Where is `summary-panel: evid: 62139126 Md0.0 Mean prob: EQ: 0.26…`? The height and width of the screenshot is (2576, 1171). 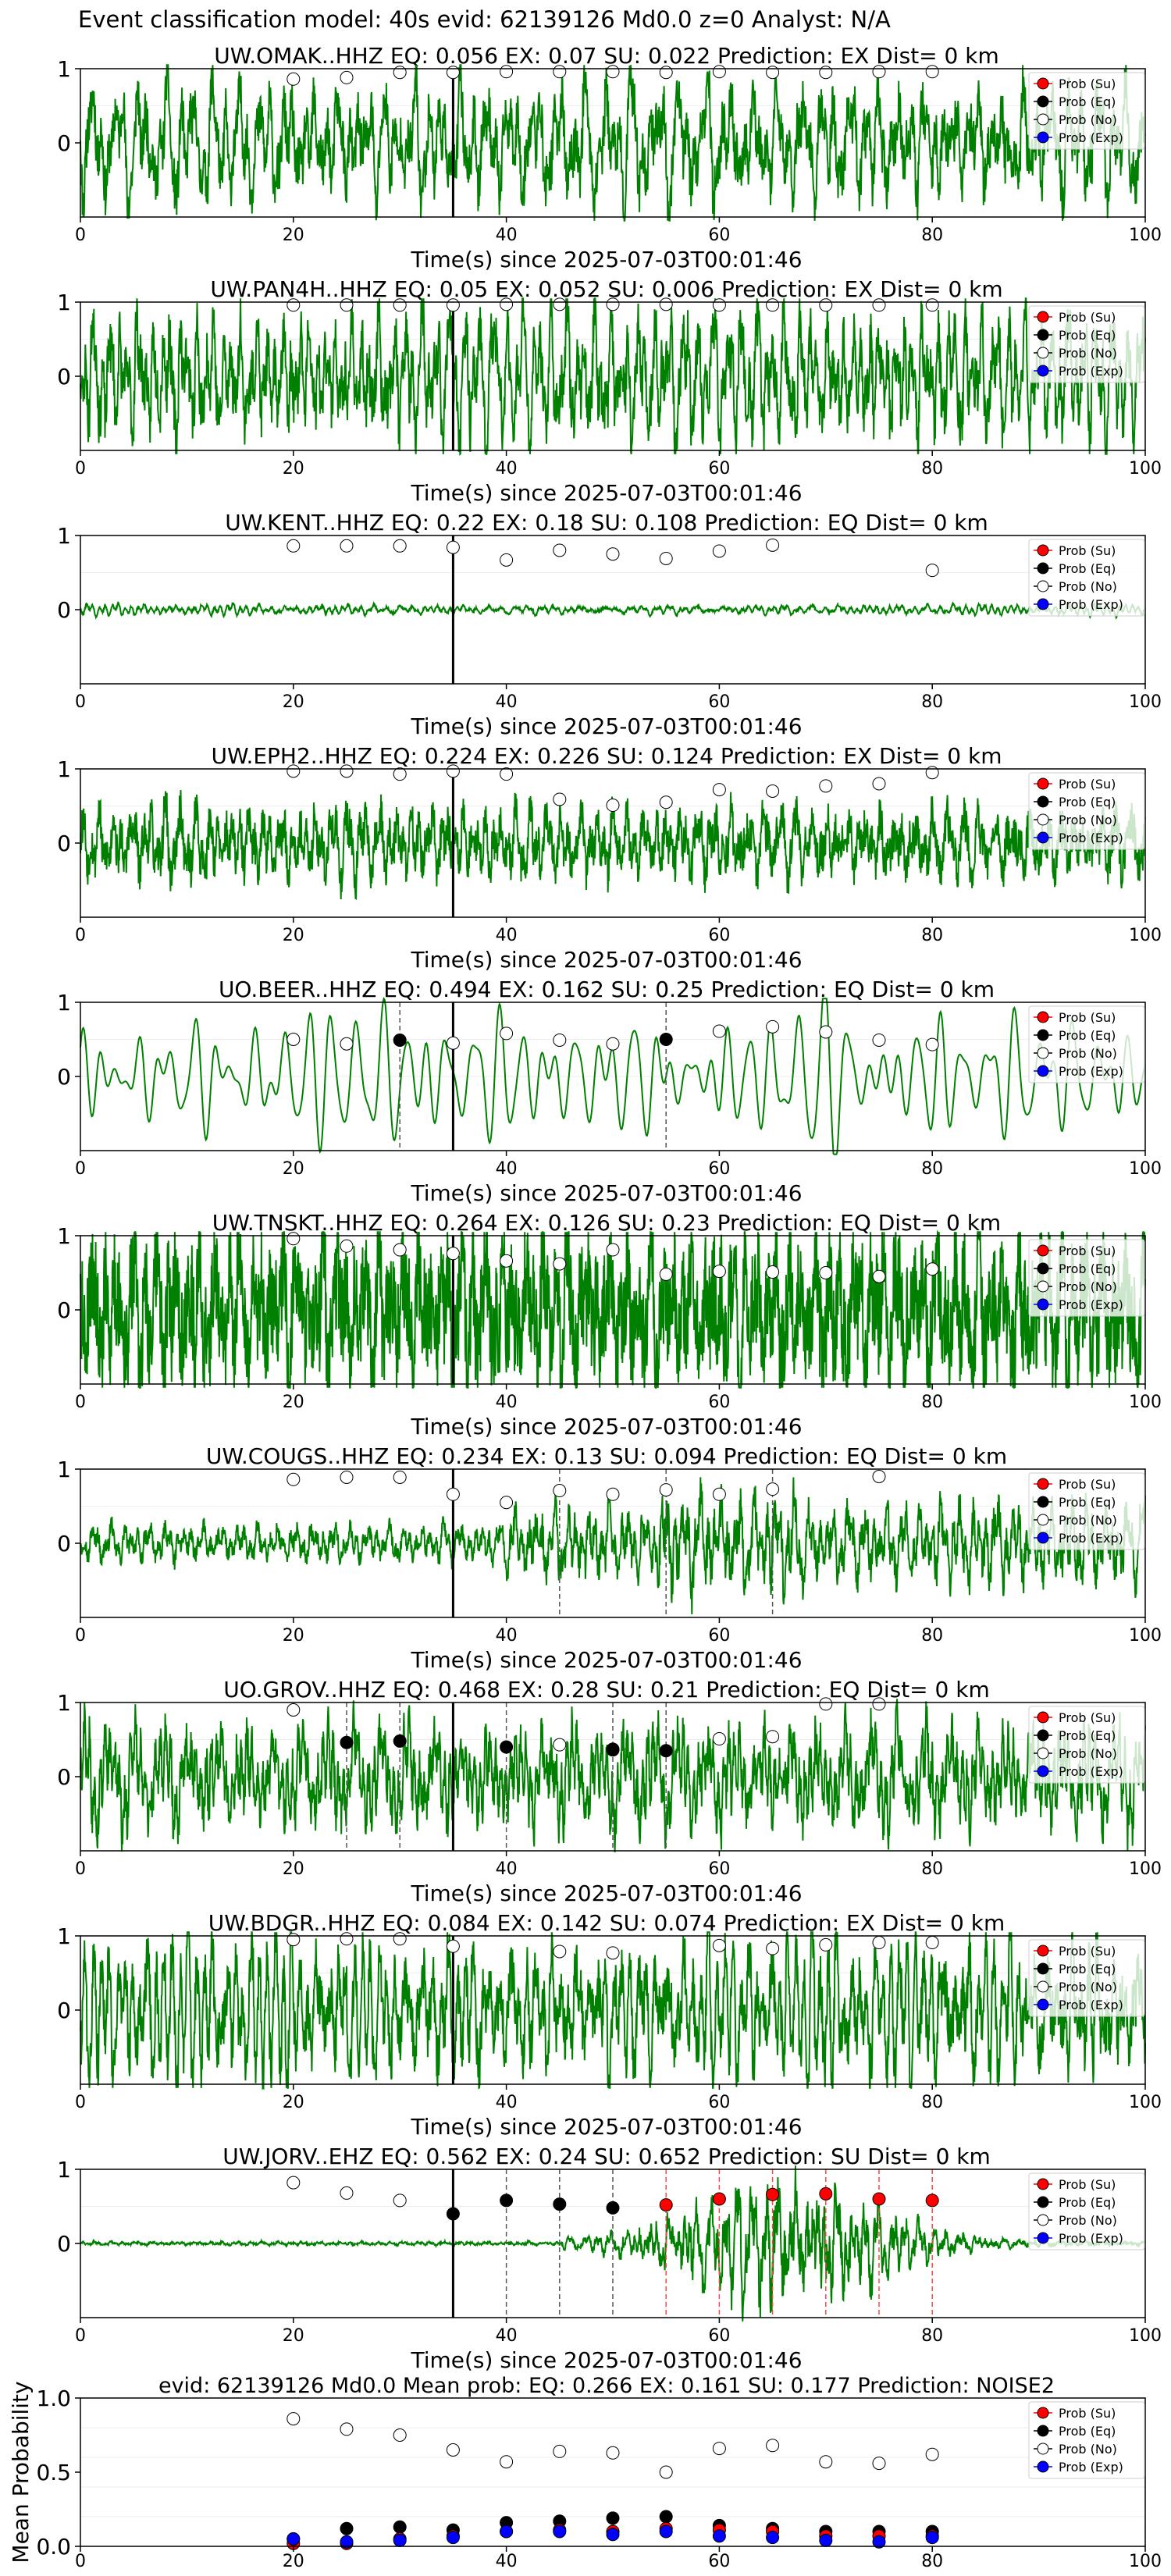
summary-panel: evid: 62139126 Md0.0 Mean prob: EQ: 0.26… is located at coordinates (585, 2472).